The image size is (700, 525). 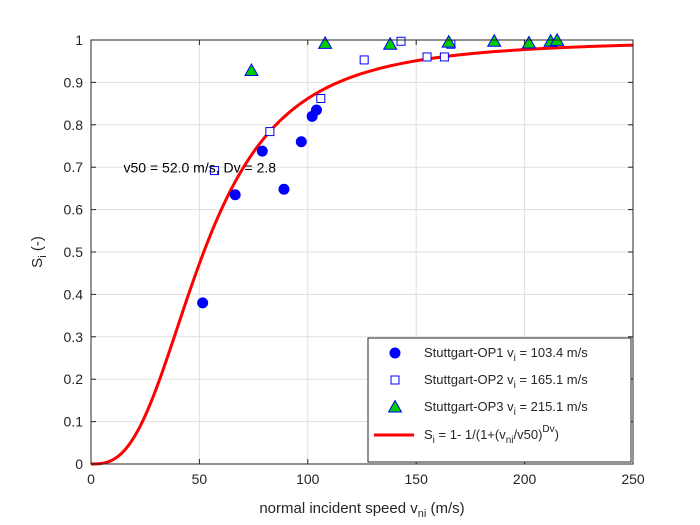 I want to click on legend-op3-sub: i, so click(x=515, y=412).